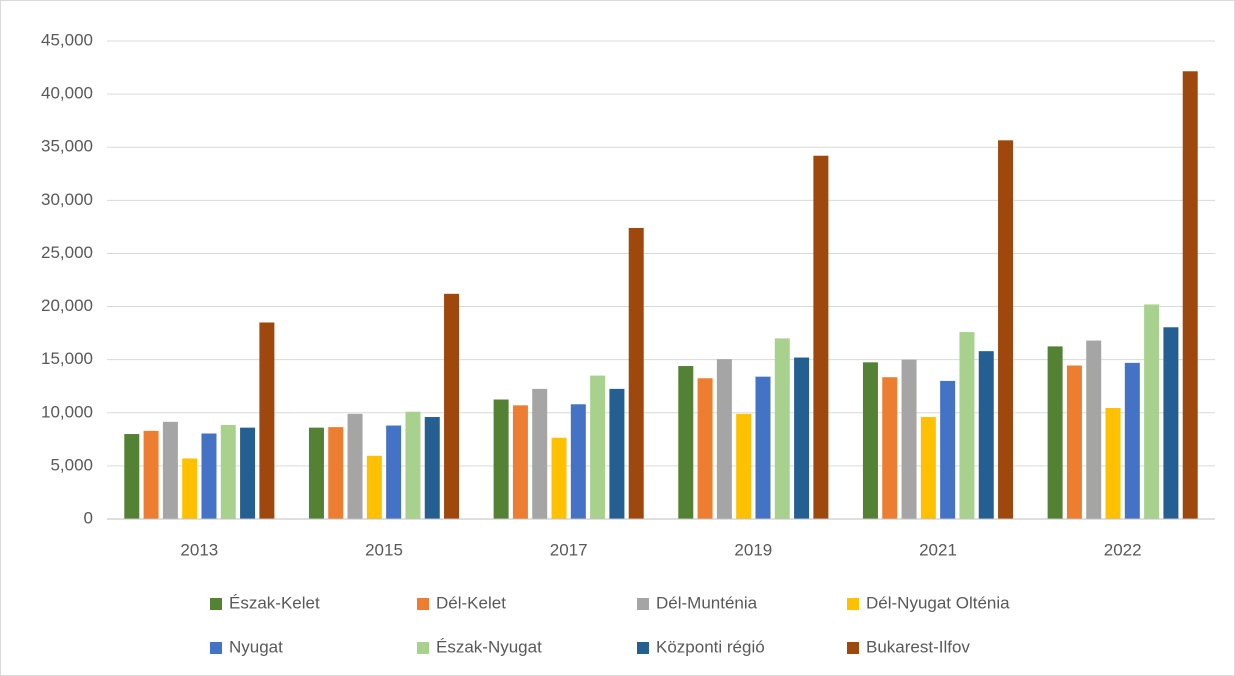 The image size is (1235, 676). I want to click on y-tick-label: 35,000, so click(67, 146).